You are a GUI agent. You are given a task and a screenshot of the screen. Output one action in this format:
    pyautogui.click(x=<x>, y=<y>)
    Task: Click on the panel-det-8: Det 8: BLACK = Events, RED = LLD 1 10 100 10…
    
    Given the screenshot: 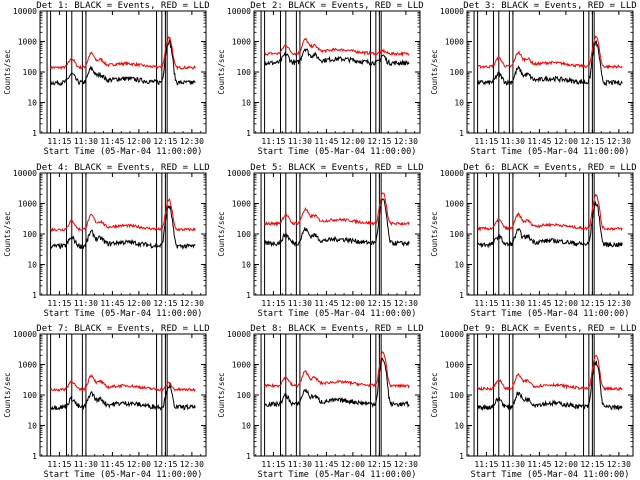 What is the action you would take?
    pyautogui.click(x=320, y=402)
    